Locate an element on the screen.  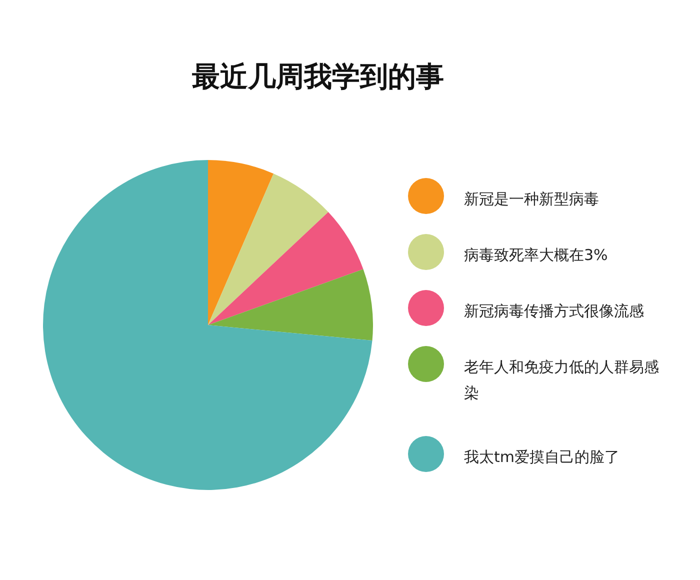
legend-label: 老年人和免疫力低的人群易感染 is located at coordinates (562, 380).